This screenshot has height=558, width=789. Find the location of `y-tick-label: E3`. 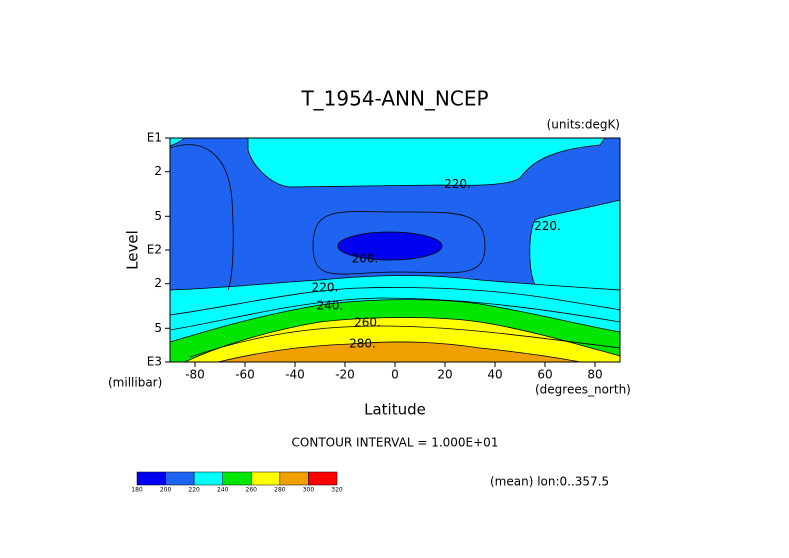

y-tick-label: E3 is located at coordinates (154, 362).